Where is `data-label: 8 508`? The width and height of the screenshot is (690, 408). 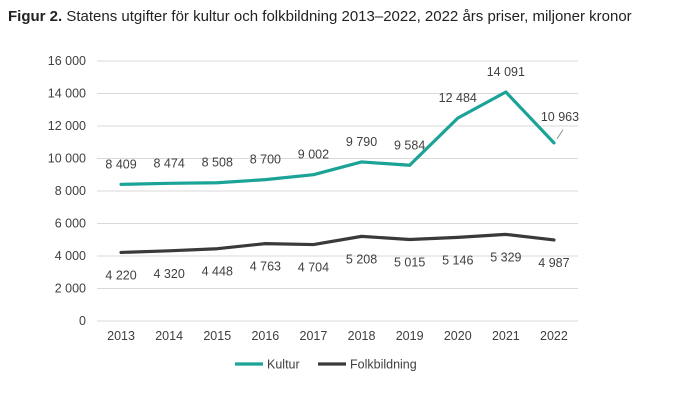 data-label: 8 508 is located at coordinates (217, 163).